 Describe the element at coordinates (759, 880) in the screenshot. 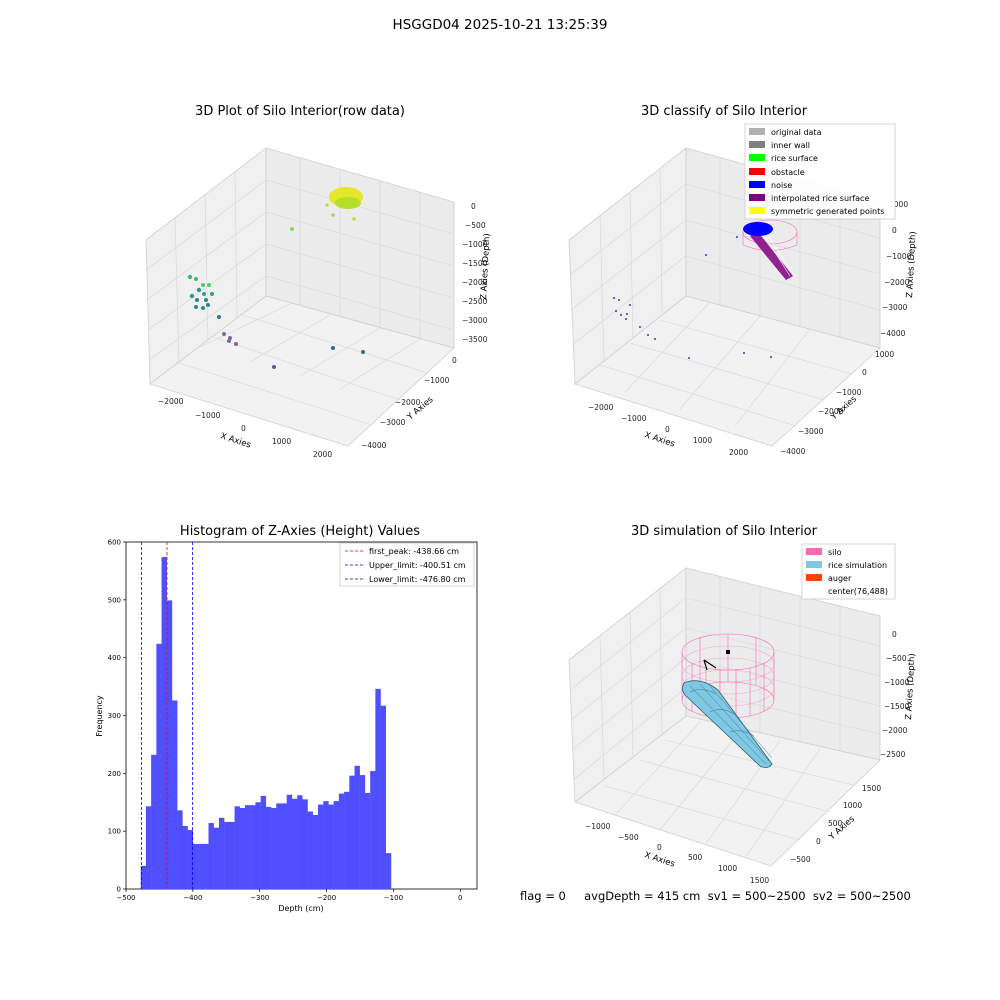

I see `simulation-x-tick: 1500` at that location.